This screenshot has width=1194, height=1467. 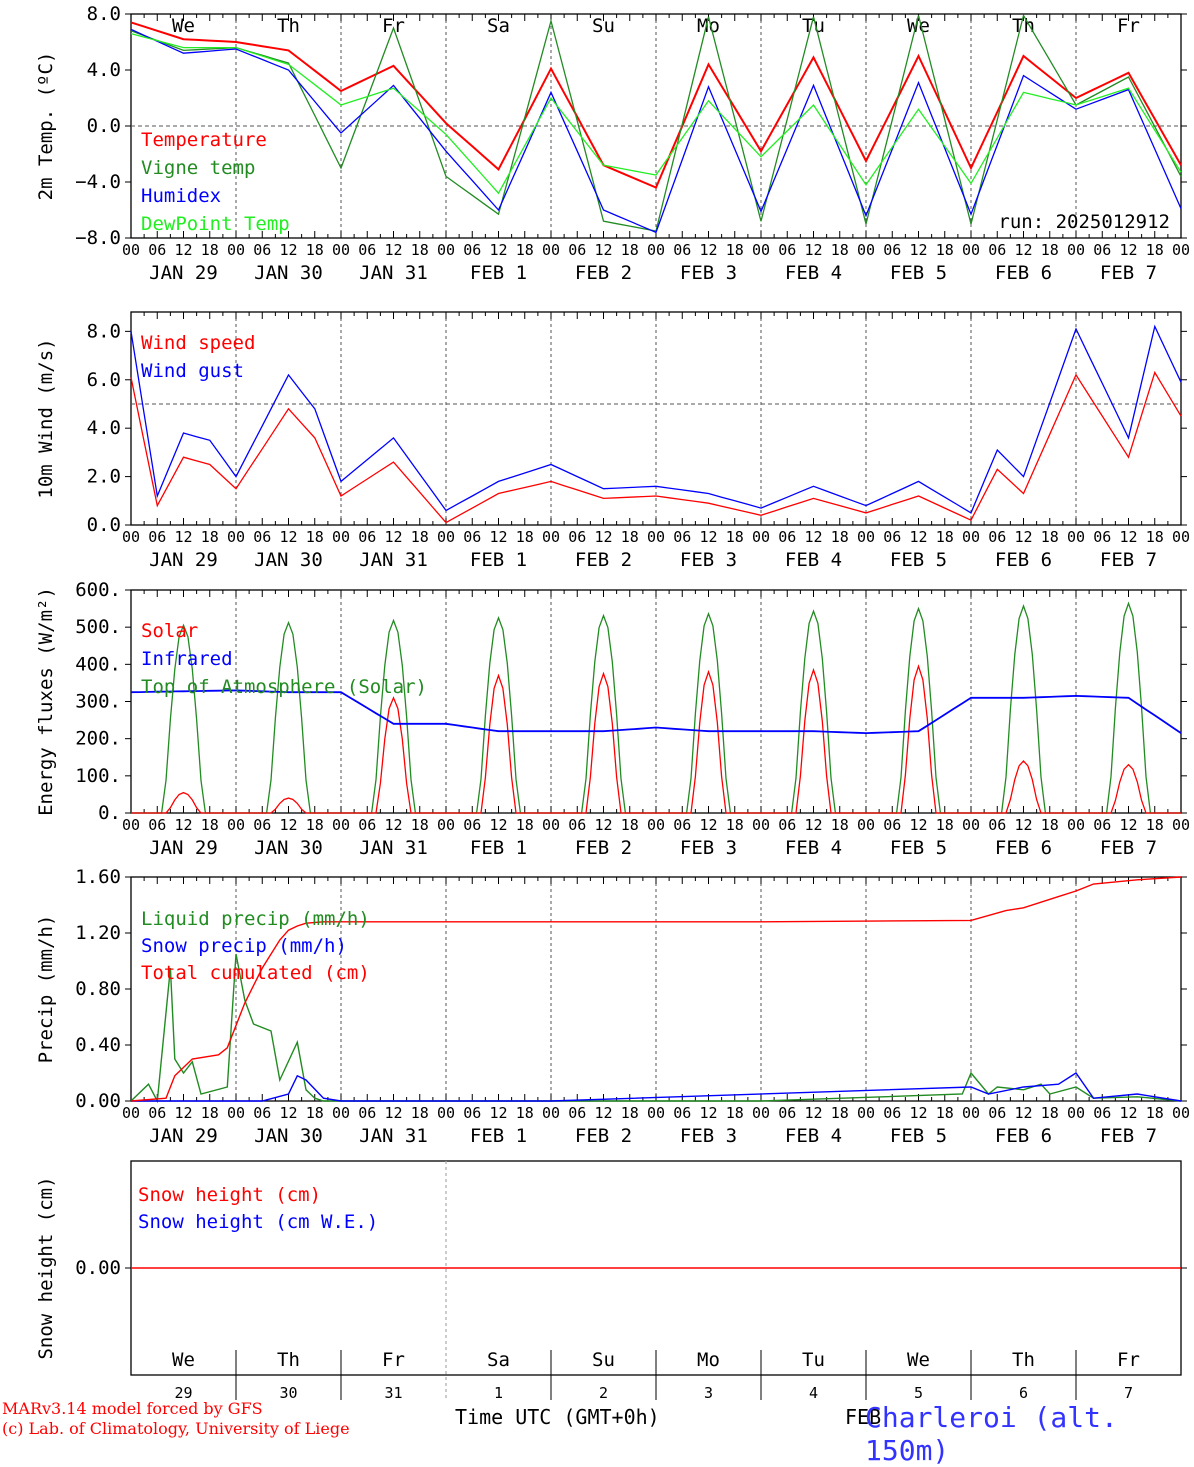 I want to click on y-tick-label: 600., so click(x=98, y=590).